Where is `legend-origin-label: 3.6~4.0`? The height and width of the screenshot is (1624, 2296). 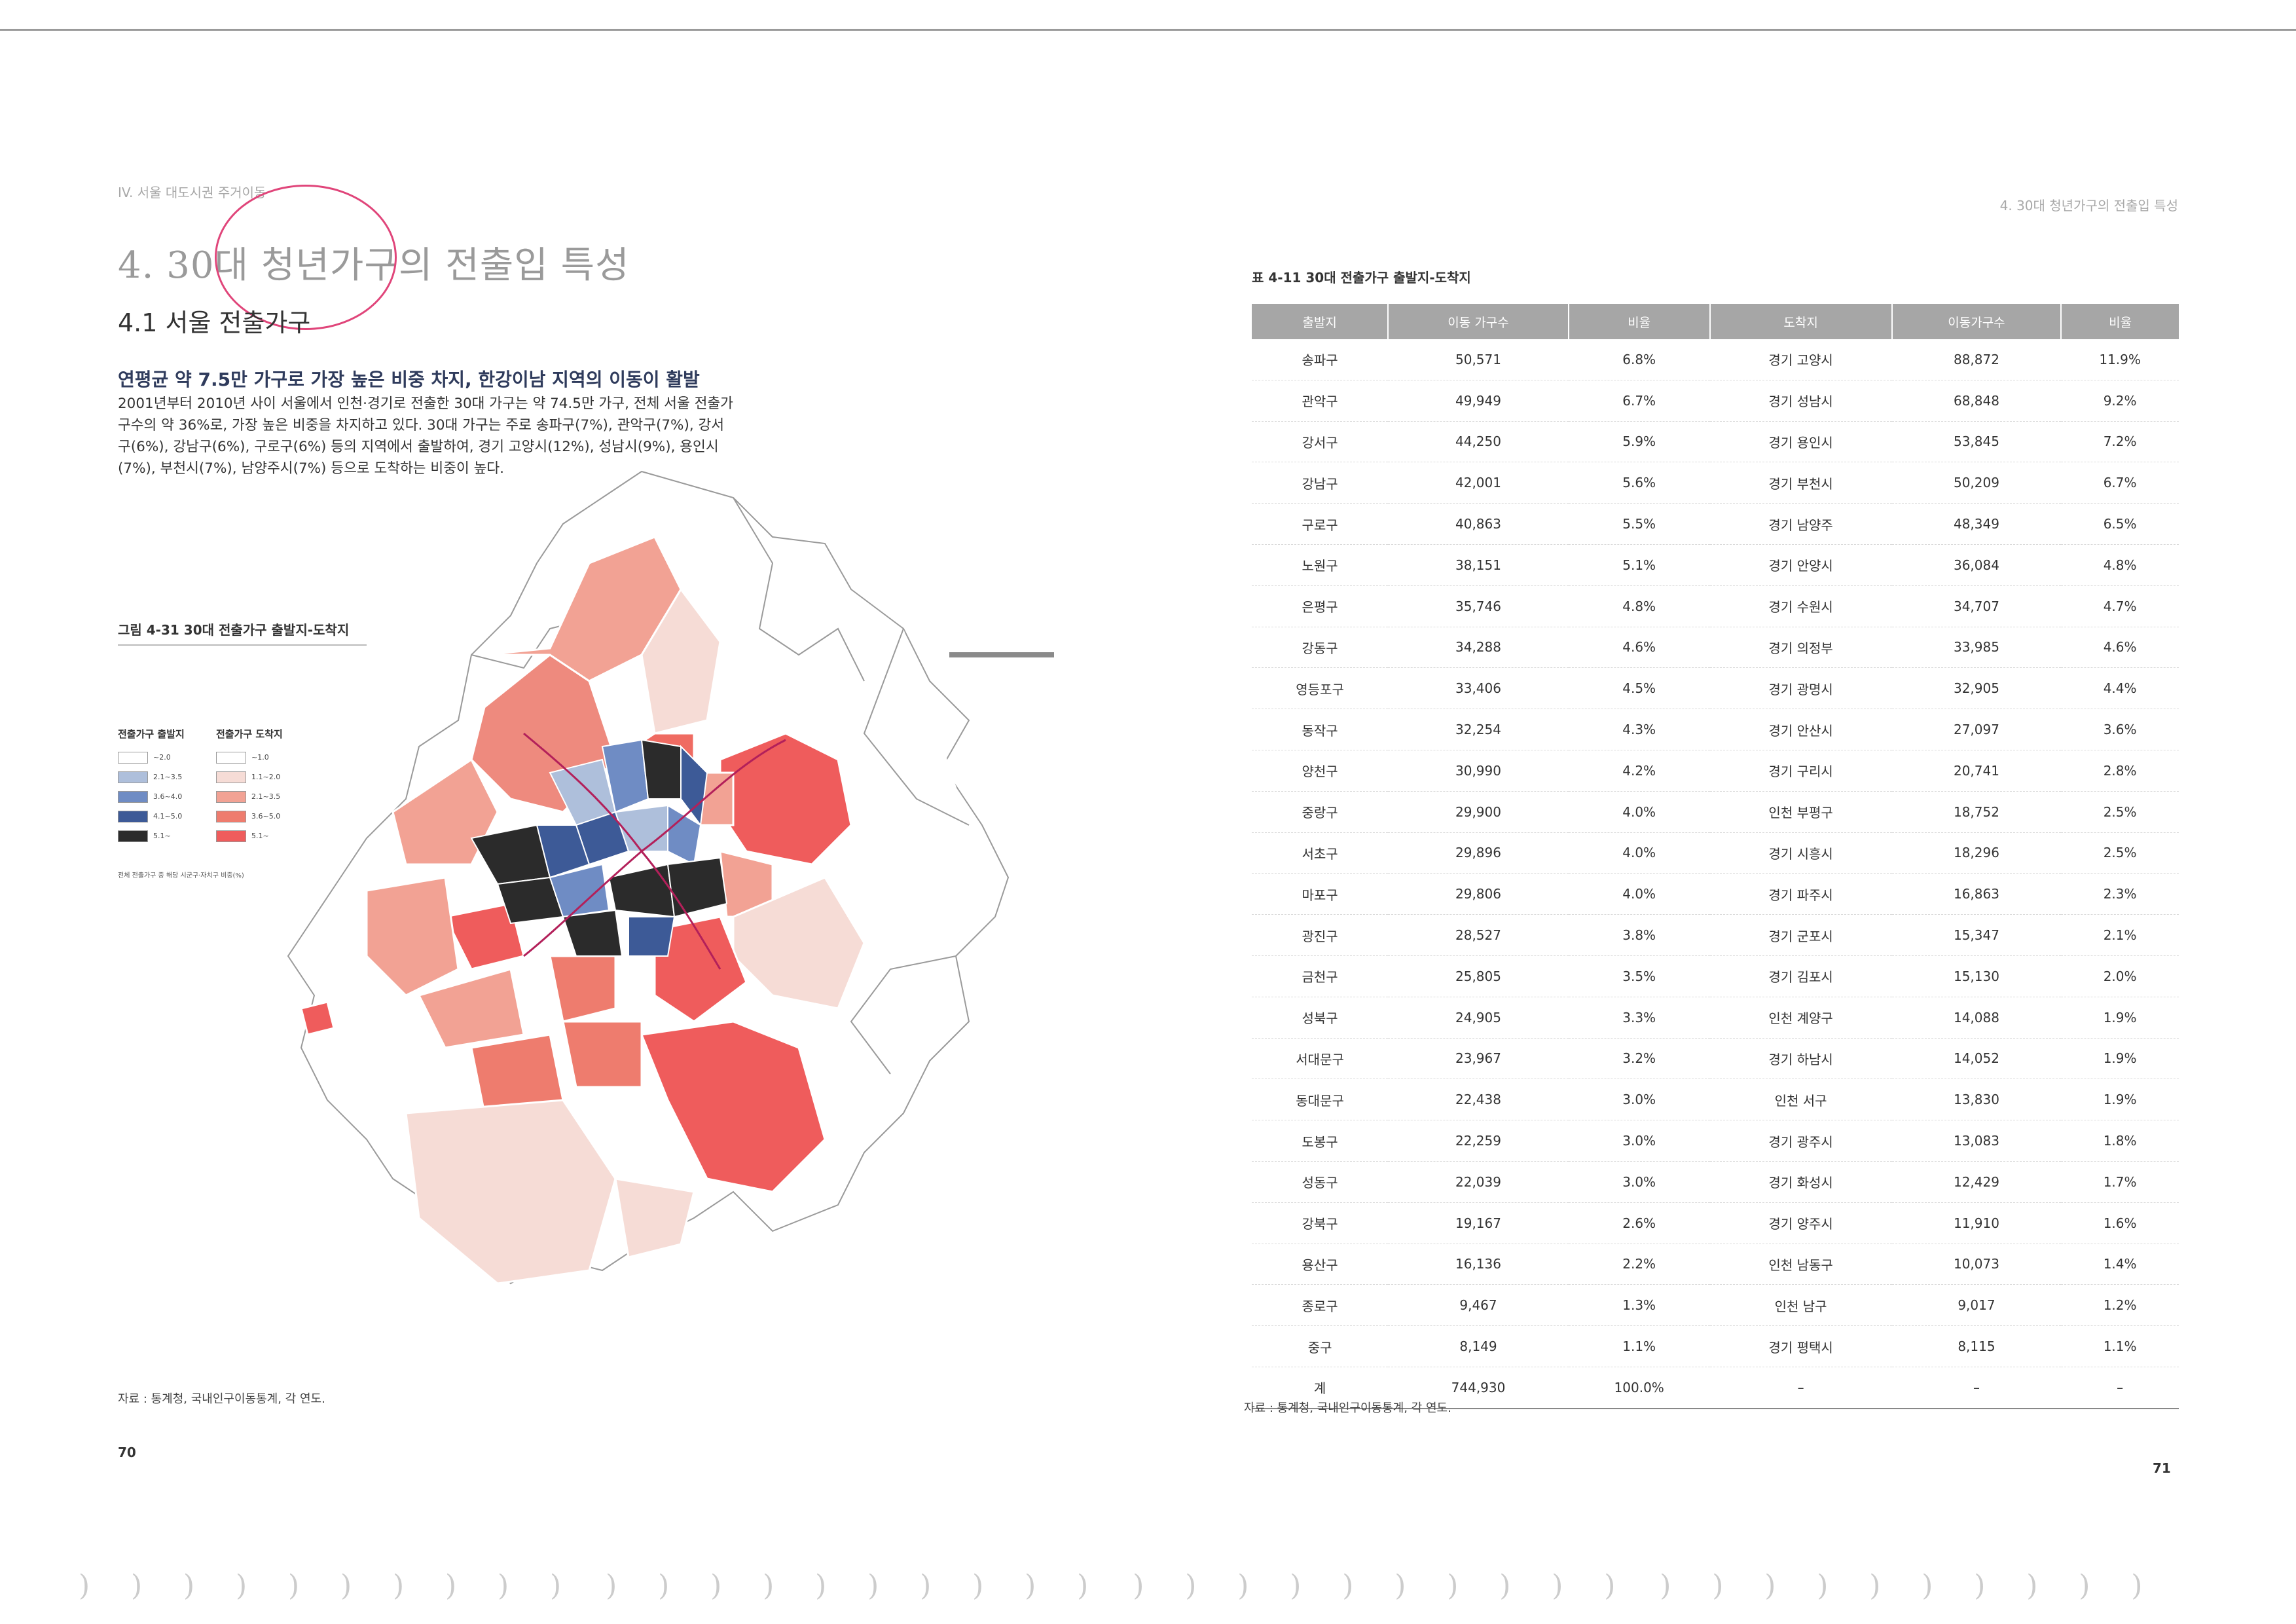 legend-origin-label: 3.6~4.0 is located at coordinates (168, 796).